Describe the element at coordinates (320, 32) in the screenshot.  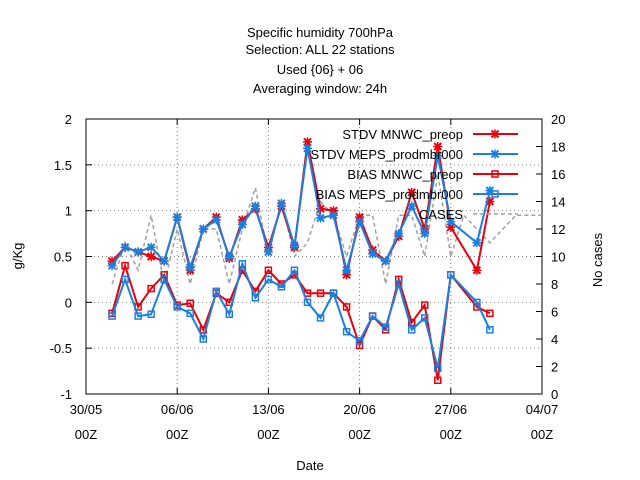
I see `title-line-1: Specific humidity 700hPa` at that location.